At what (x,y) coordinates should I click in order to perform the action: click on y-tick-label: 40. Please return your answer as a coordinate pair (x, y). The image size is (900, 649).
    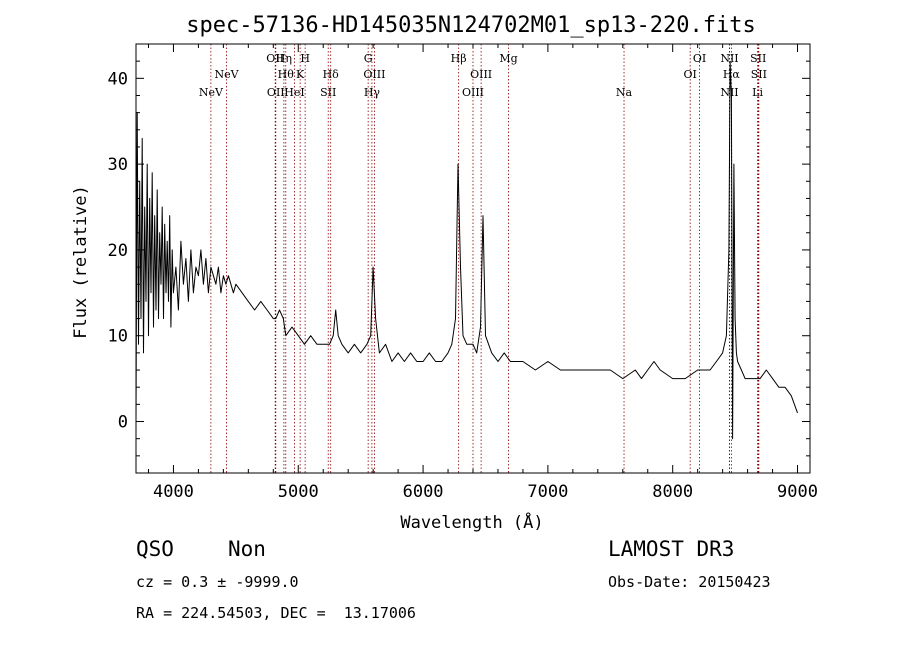
    Looking at the image, I should click on (118, 79).